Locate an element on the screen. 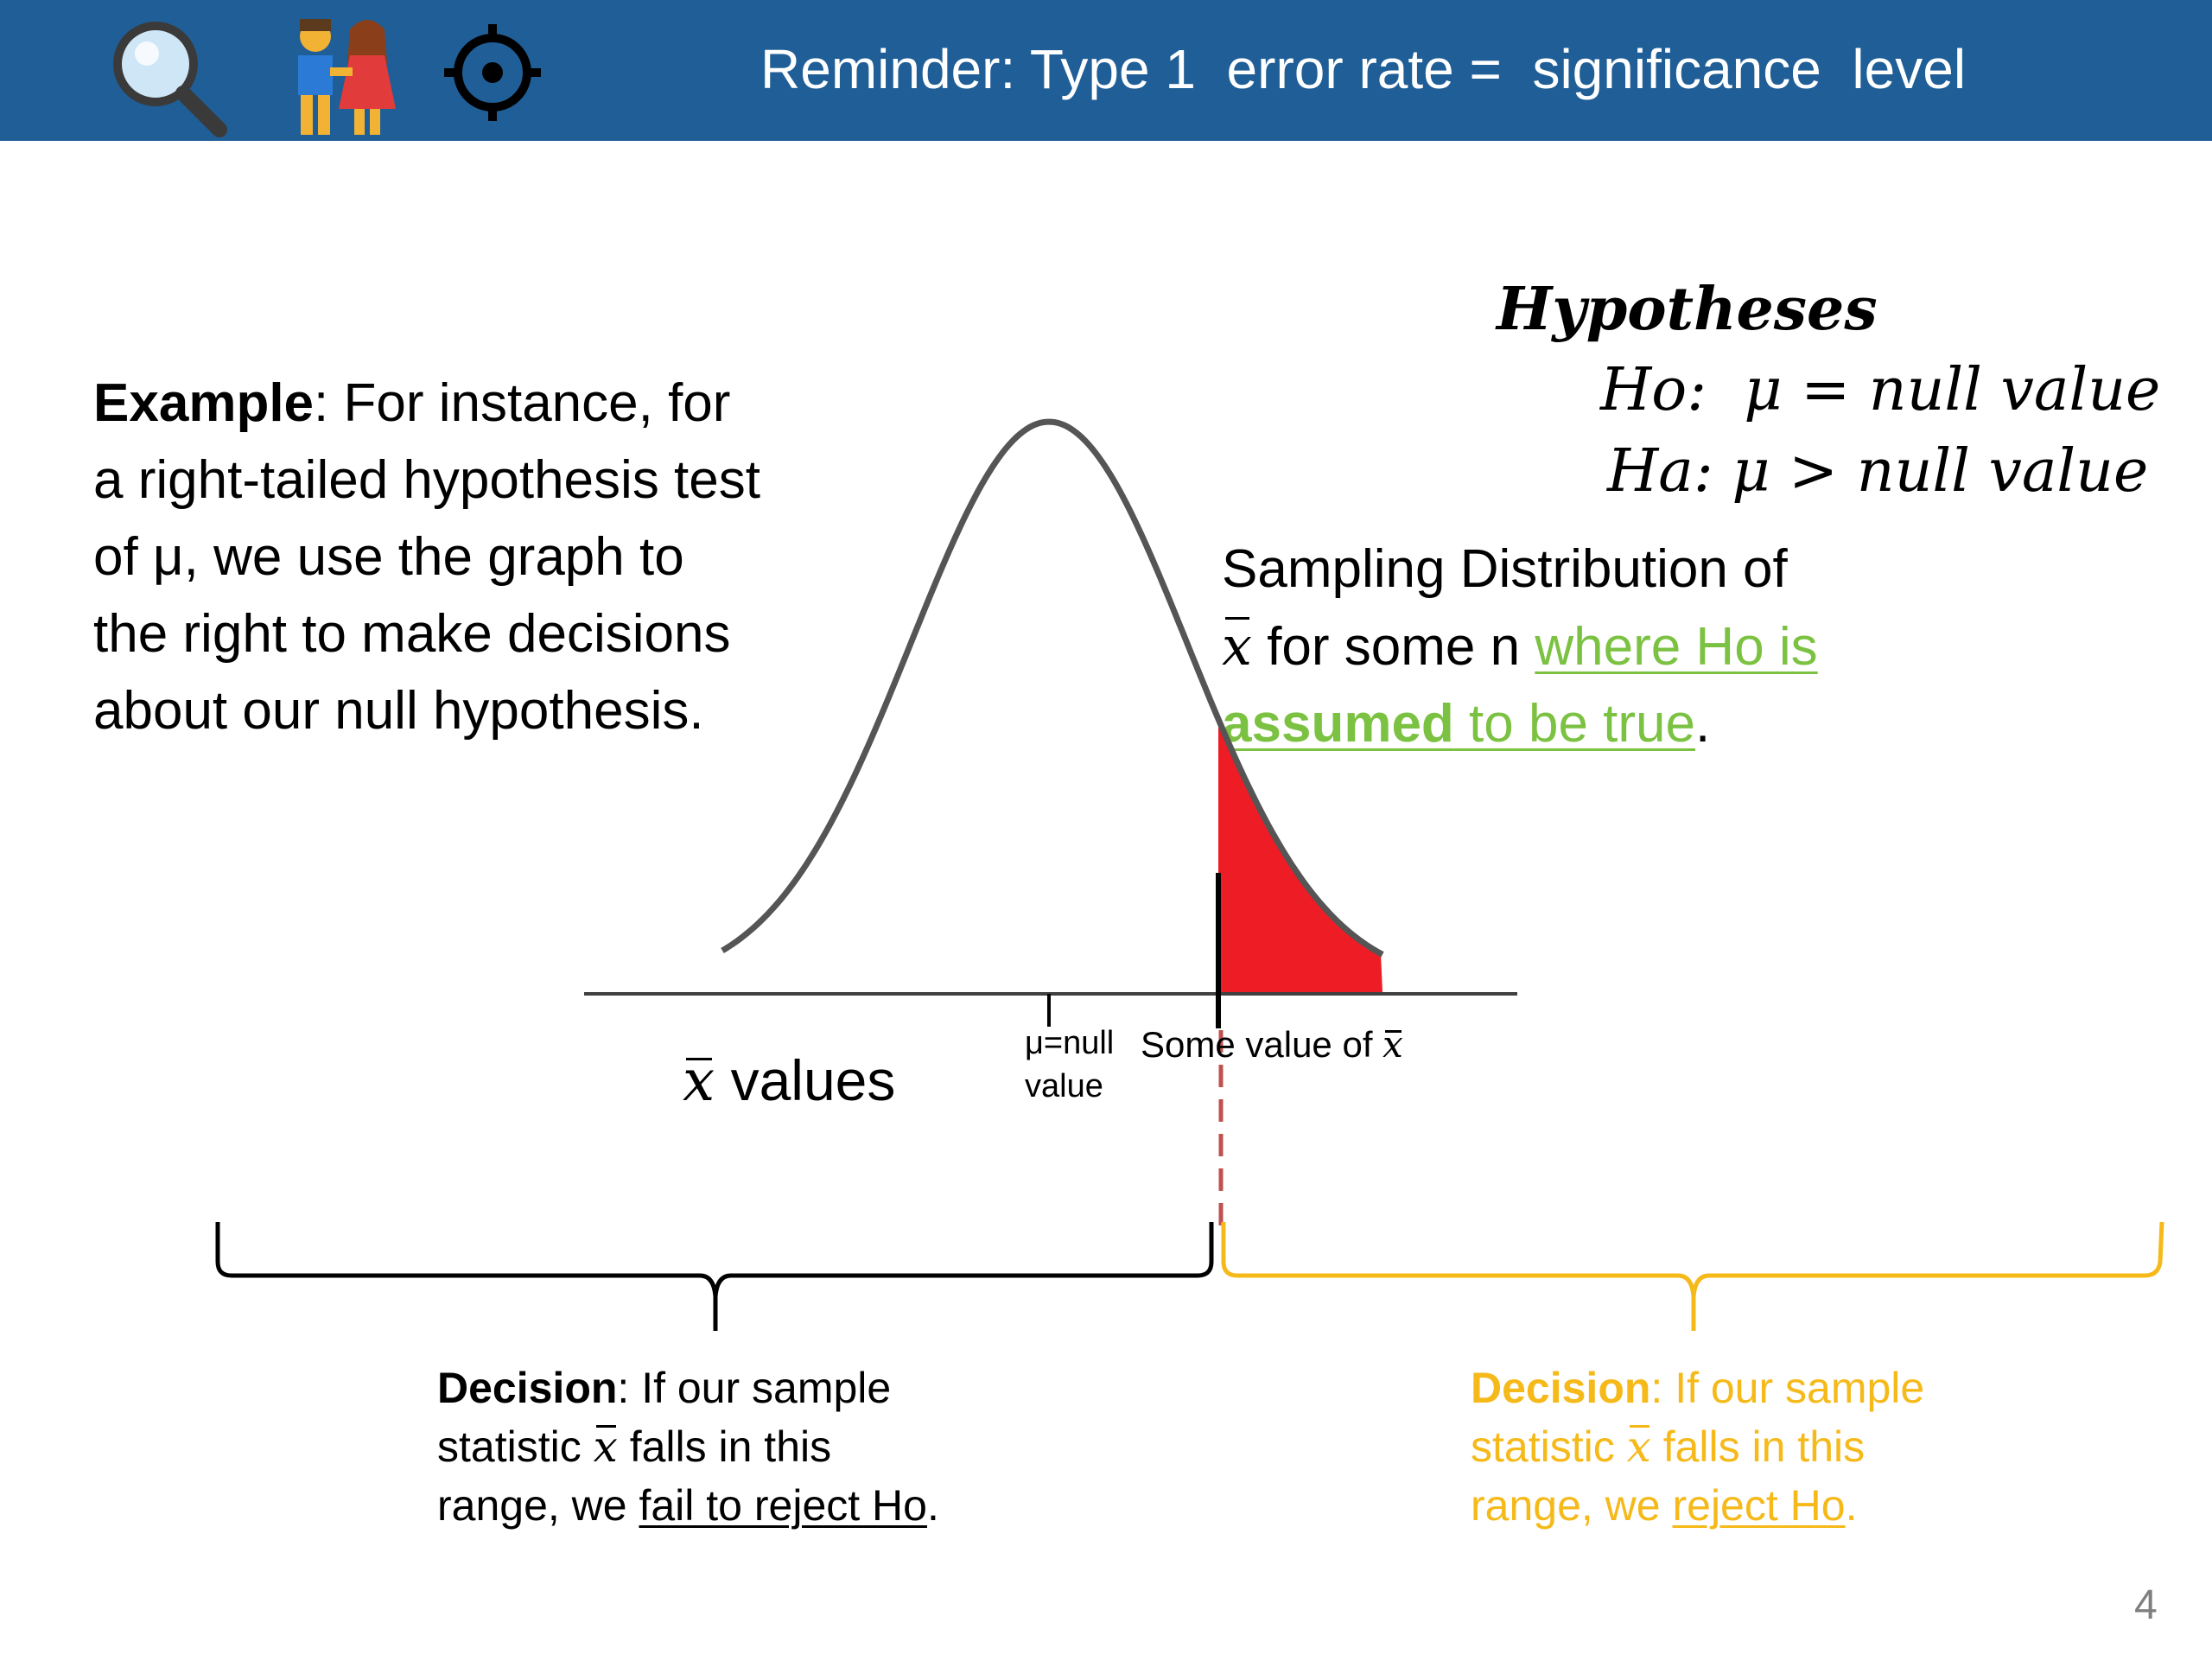  sampling-line-3: assumed to be true. is located at coordinates (1610, 723).